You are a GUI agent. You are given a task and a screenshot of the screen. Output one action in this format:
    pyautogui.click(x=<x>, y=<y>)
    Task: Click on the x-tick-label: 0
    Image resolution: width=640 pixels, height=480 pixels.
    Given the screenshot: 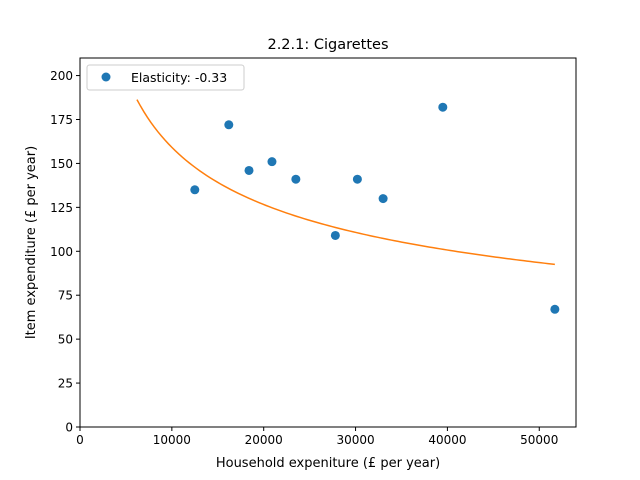 What is the action you would take?
    pyautogui.click(x=80, y=440)
    